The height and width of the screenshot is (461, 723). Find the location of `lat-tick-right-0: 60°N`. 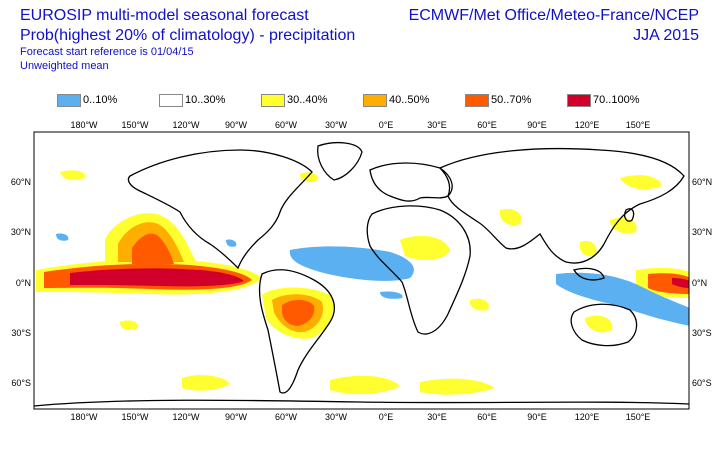

lat-tick-right-0: 60°N is located at coordinates (702, 182).